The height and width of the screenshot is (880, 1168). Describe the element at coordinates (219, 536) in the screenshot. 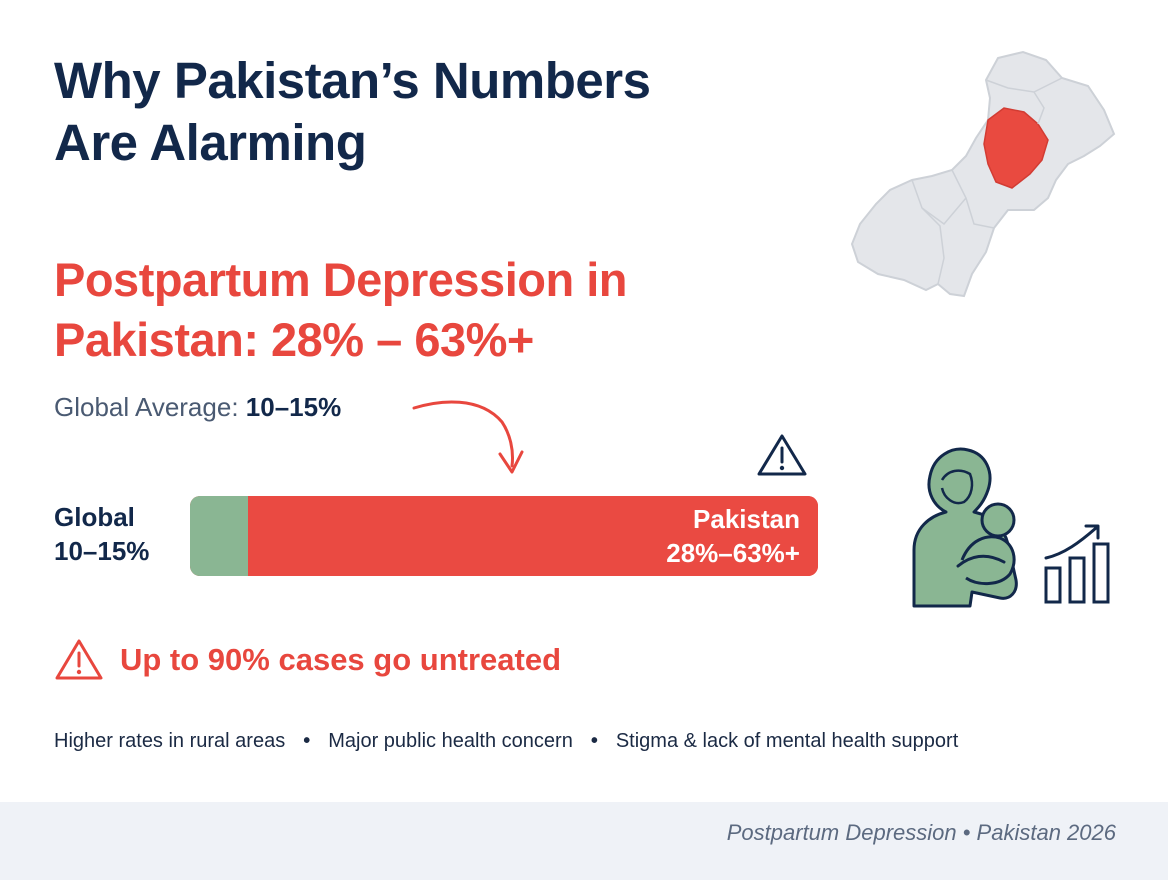

I see `global-bar-segment` at that location.